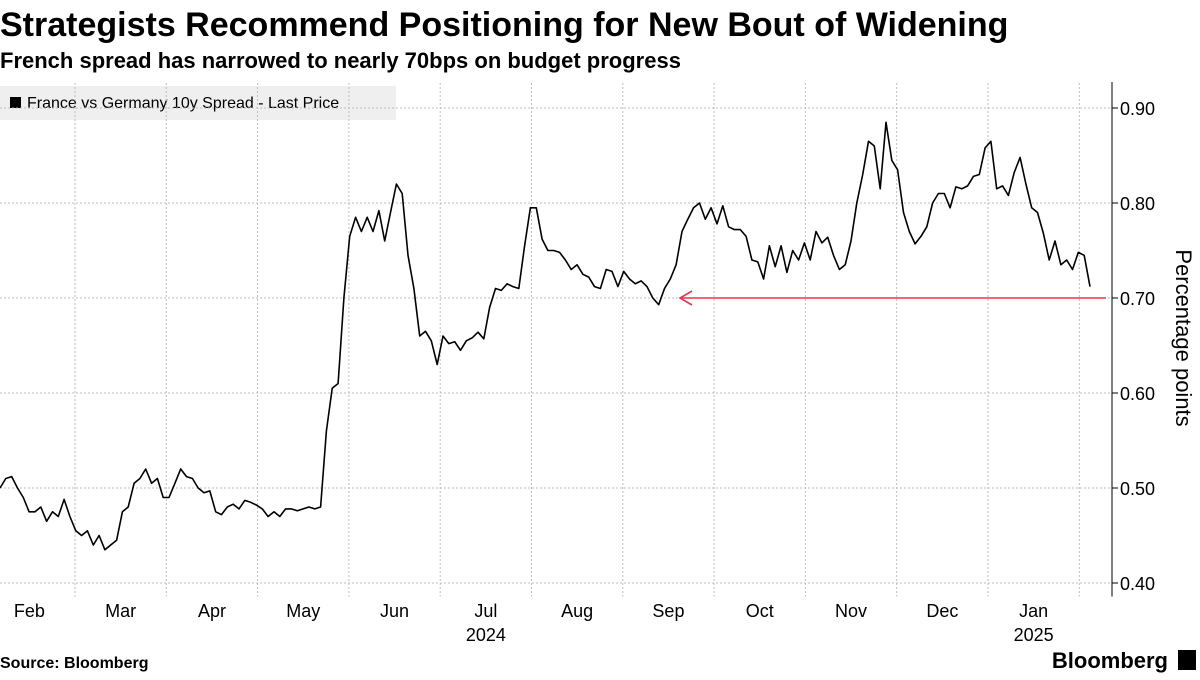  Describe the element at coordinates (1137, 584) in the screenshot. I see `y-tick-label: 0.40` at that location.